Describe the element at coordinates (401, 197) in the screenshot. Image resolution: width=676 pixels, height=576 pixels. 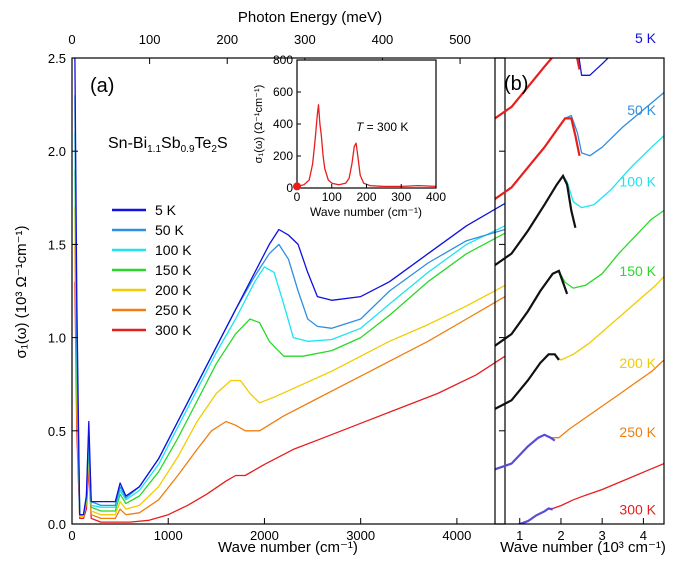
I see `inset-x-tick-label: 300` at that location.